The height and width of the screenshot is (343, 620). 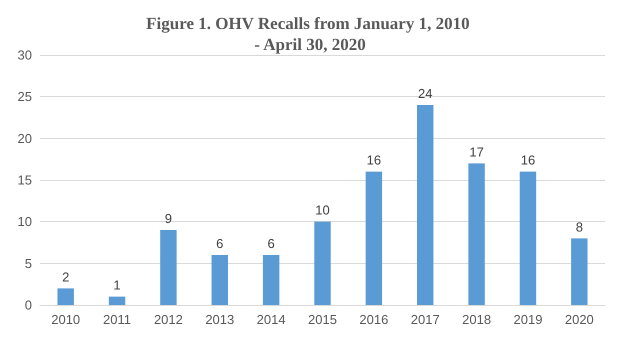 I want to click on y-tick-label: 20, so click(x=25, y=138).